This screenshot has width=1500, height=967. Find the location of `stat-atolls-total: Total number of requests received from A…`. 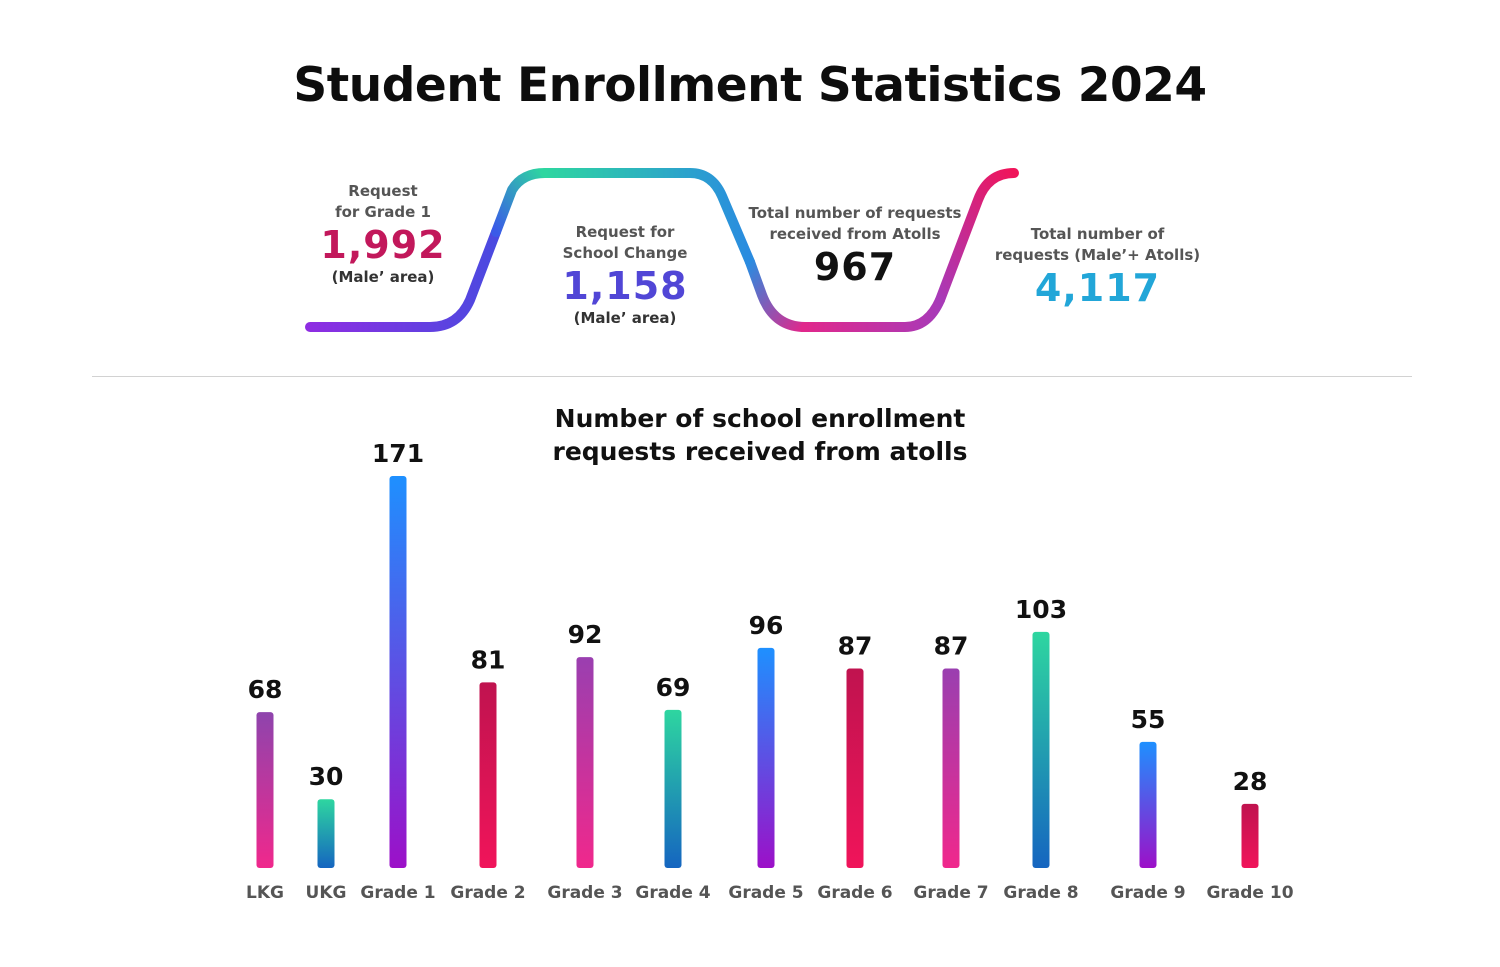

stat-atolls-total: Total number of requests received from A… is located at coordinates (855, 246).